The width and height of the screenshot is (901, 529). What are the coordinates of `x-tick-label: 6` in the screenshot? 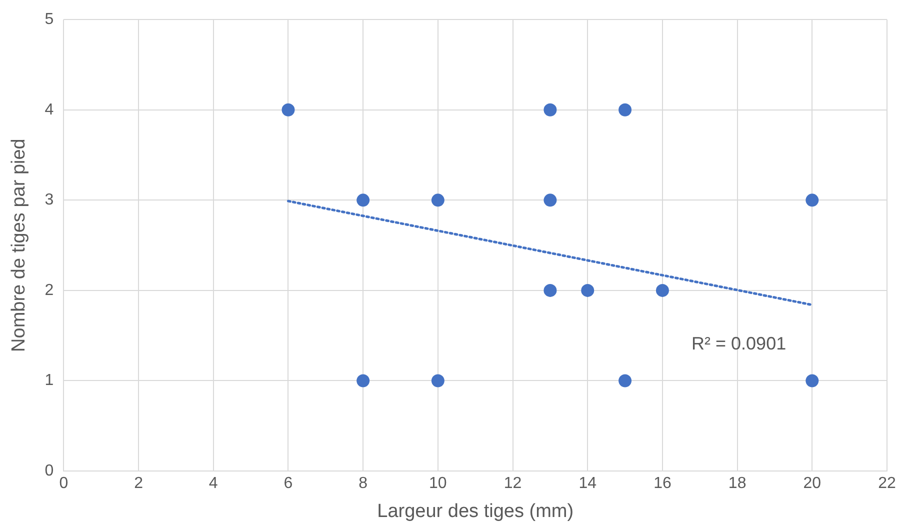 It's located at (288, 483).